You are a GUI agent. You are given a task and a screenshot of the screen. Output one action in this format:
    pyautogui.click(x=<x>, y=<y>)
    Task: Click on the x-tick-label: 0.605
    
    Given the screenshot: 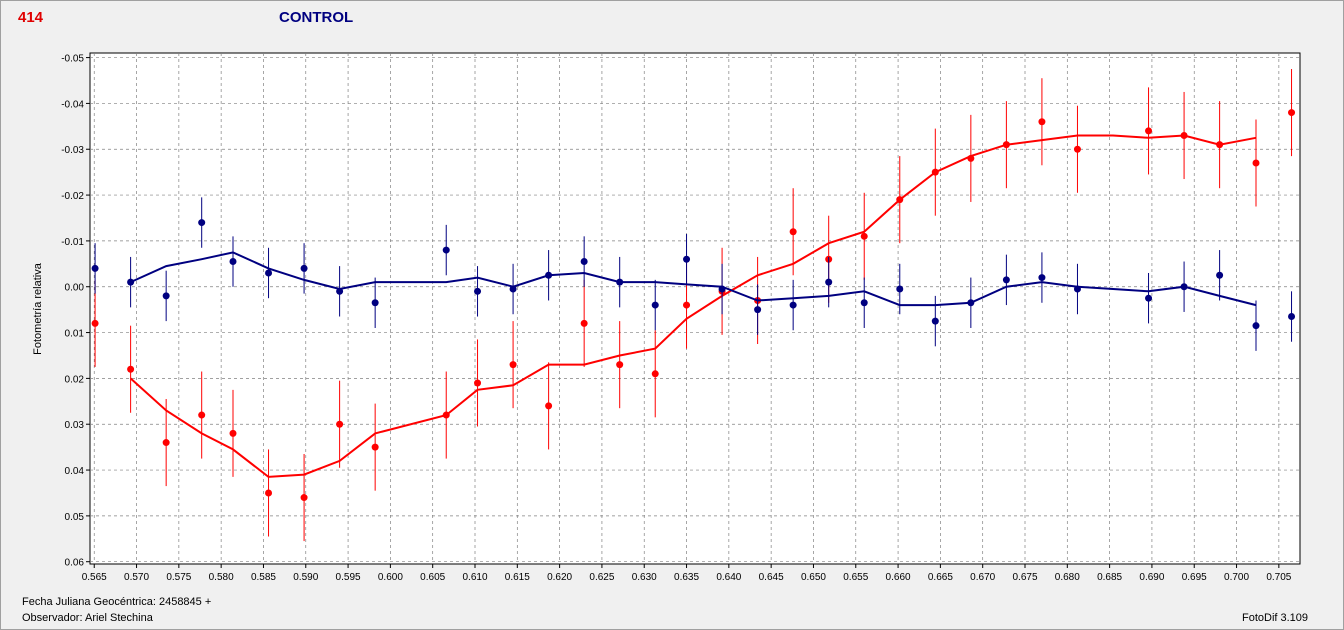 What is the action you would take?
    pyautogui.click(x=432, y=577)
    